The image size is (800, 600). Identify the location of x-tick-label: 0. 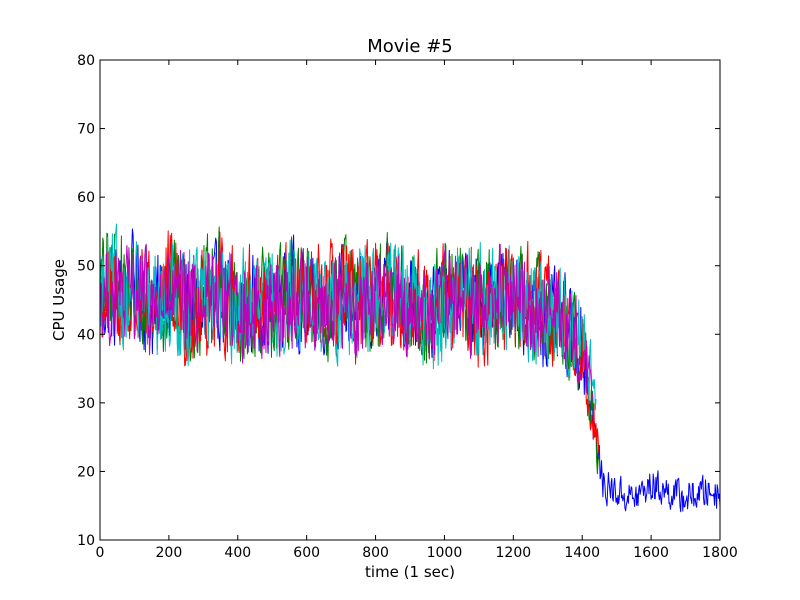
(100, 553).